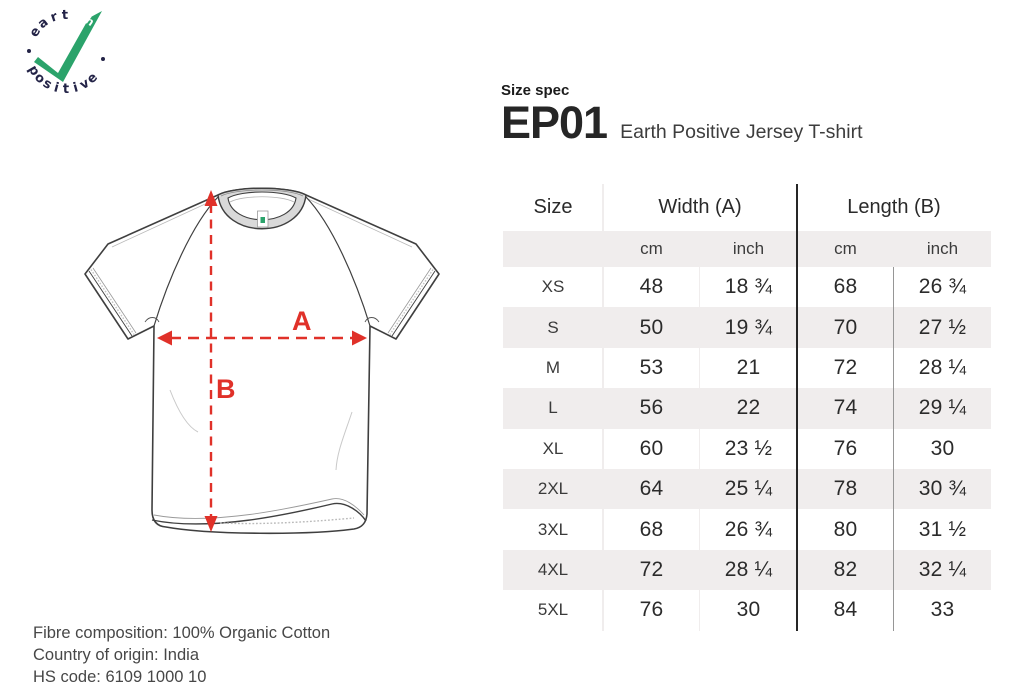 The width and height of the screenshot is (1024, 698). What do you see at coordinates (942, 248) in the screenshot?
I see `unit-length-inch: inch` at bounding box center [942, 248].